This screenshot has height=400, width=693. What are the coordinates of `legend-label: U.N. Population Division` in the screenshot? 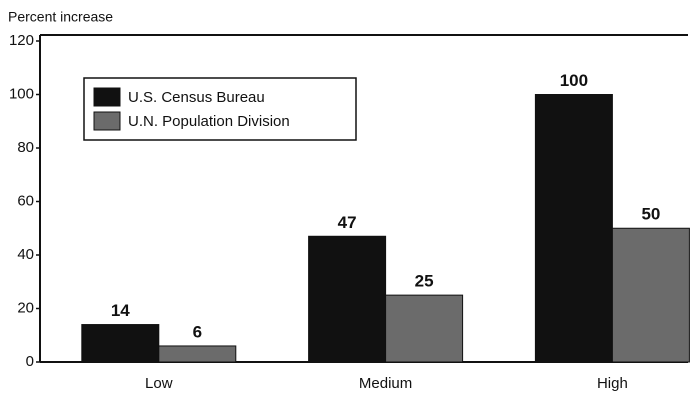 It's located at (209, 121).